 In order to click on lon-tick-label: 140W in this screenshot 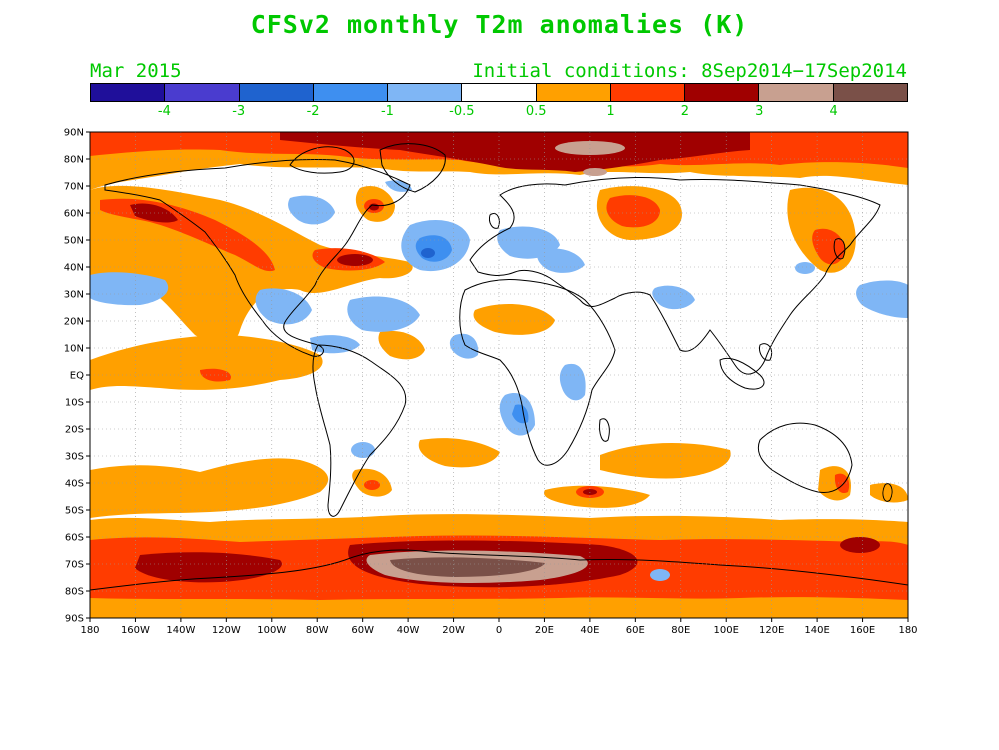, I will do `click(180, 630)`.